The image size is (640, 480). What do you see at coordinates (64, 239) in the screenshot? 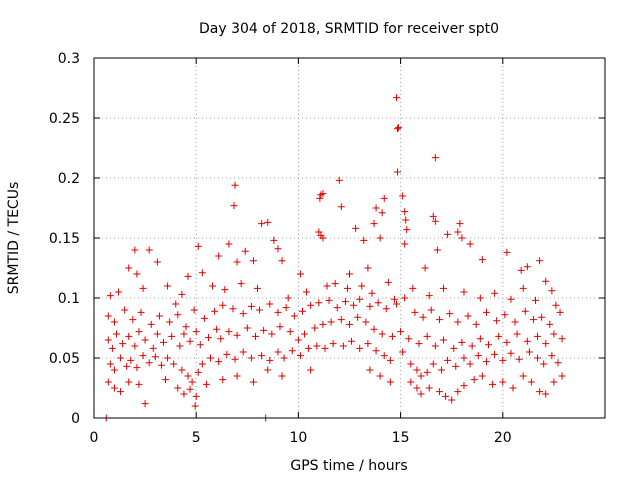
I see `y-tick-label: 0.15` at bounding box center [64, 239].